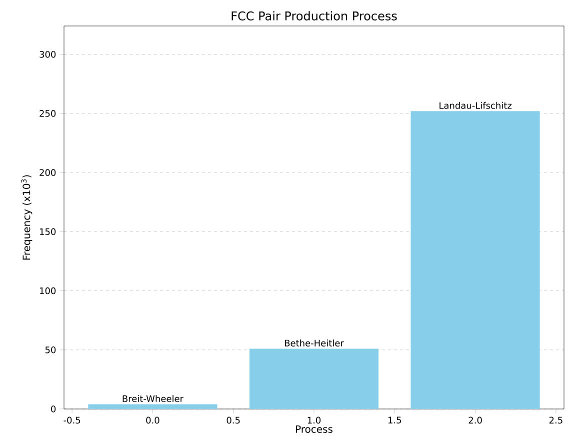  What do you see at coordinates (53, 409) in the screenshot?
I see `y-tick-label: 0` at bounding box center [53, 409].